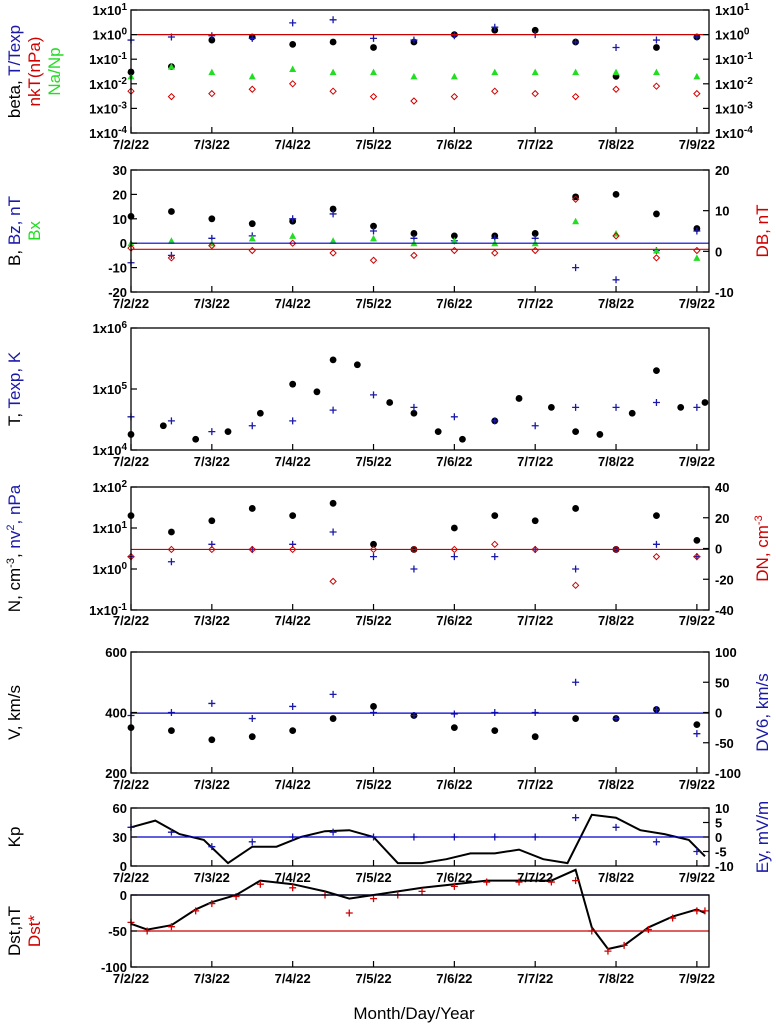 Image resolution: width=776 pixels, height=1024 pixels. What do you see at coordinates (34, 72) in the screenshot?
I see `y-axis-label-2: nkT(nPa)` at bounding box center [34, 72].